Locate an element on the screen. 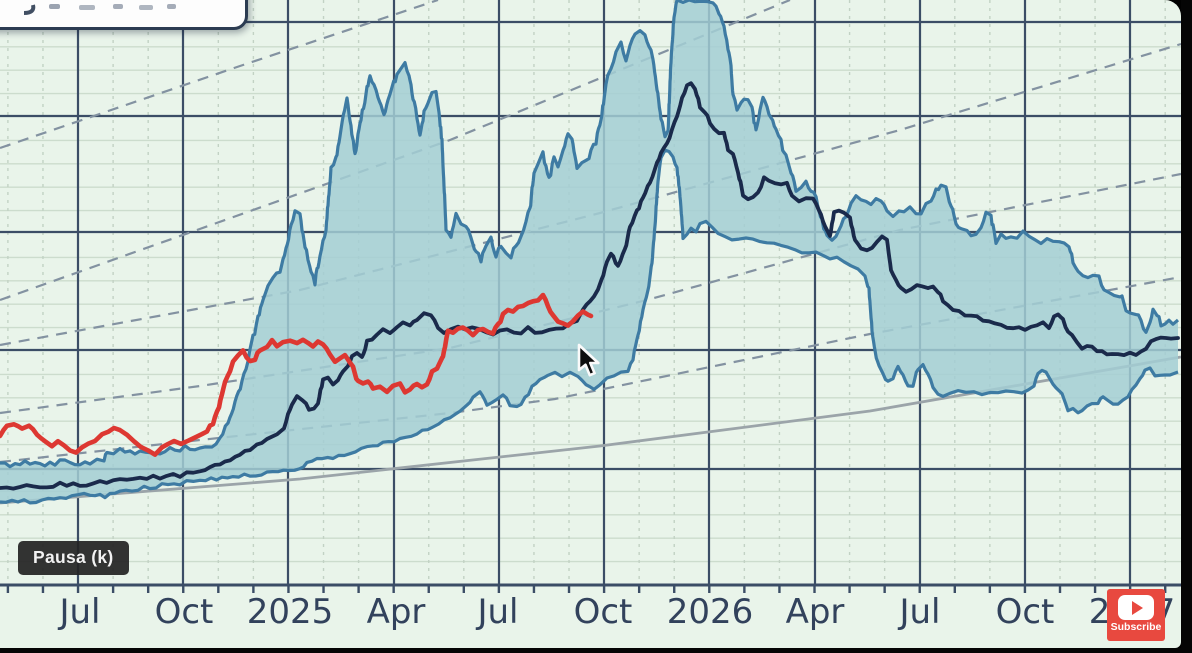  letterbox-bottom is located at coordinates (596, 650).